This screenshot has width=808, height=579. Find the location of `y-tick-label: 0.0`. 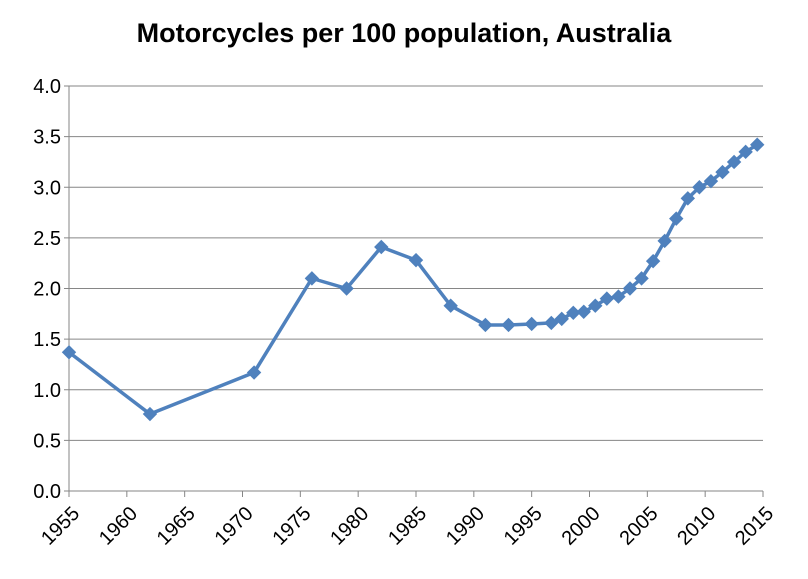

y-tick-label: 0.0 is located at coordinates (47, 492).